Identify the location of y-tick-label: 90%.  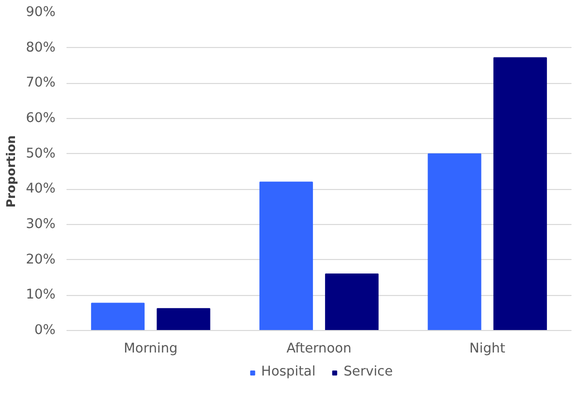
(41, 12).